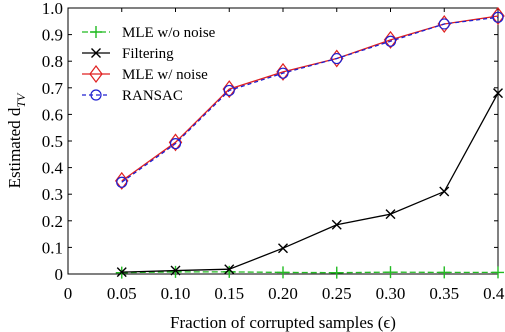  I want to click on x-tick-label: 0.30, so click(391, 293).